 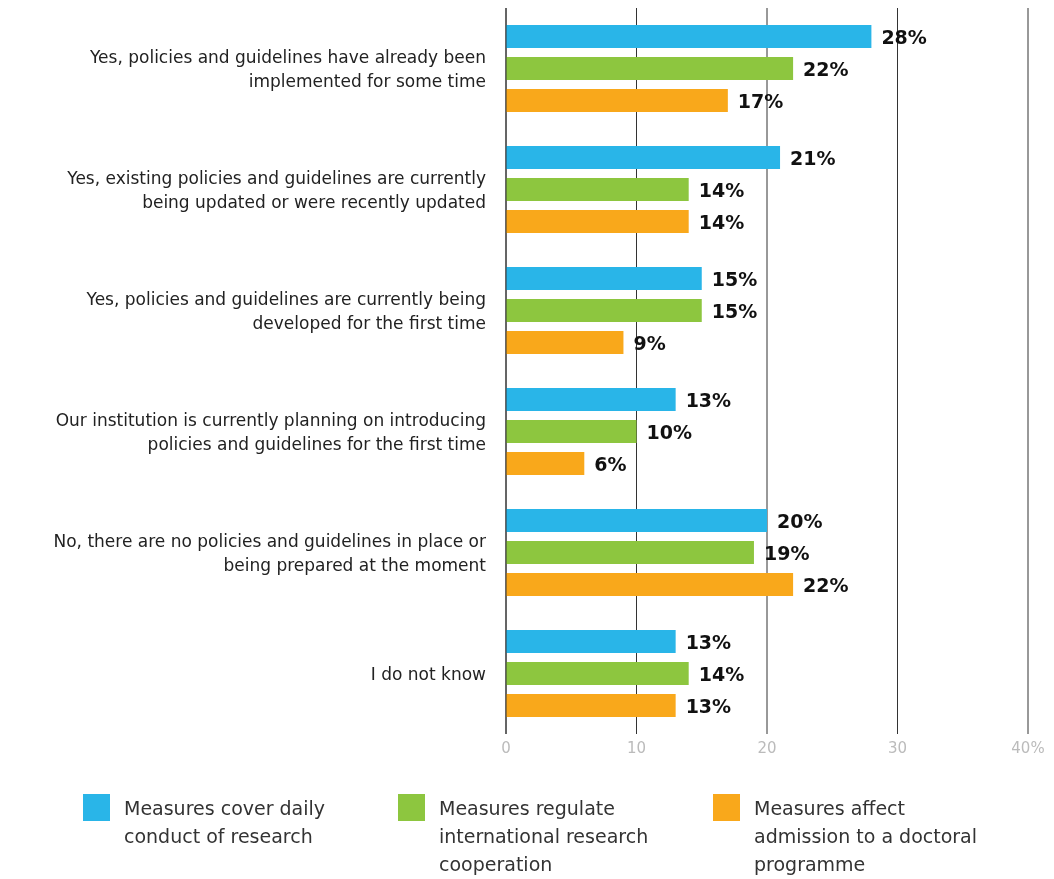 I want to click on data-label: 19%, so click(x=786, y=552).